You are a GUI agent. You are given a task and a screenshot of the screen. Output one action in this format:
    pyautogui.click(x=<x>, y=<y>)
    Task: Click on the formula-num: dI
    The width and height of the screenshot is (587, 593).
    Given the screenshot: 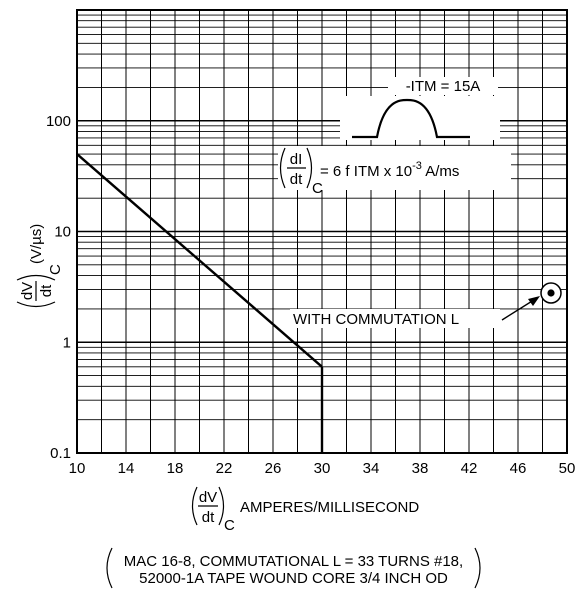 What is the action you would take?
    pyautogui.click(x=296, y=159)
    